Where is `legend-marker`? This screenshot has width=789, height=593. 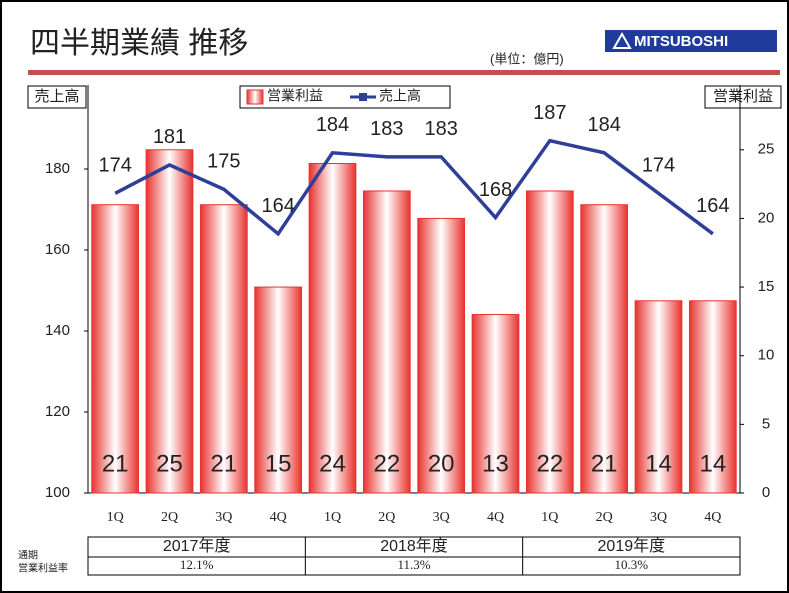
legend-marker is located at coordinates (363, 97).